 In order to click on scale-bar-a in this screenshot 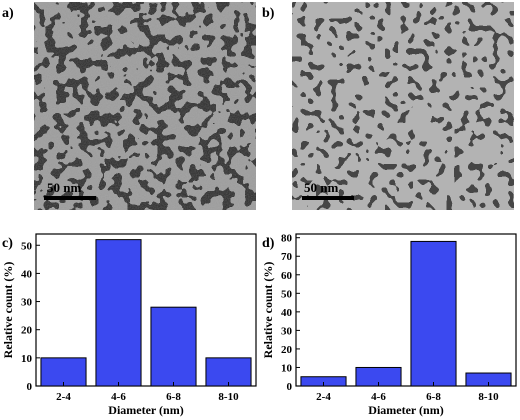, I will do `click(70, 198)`.